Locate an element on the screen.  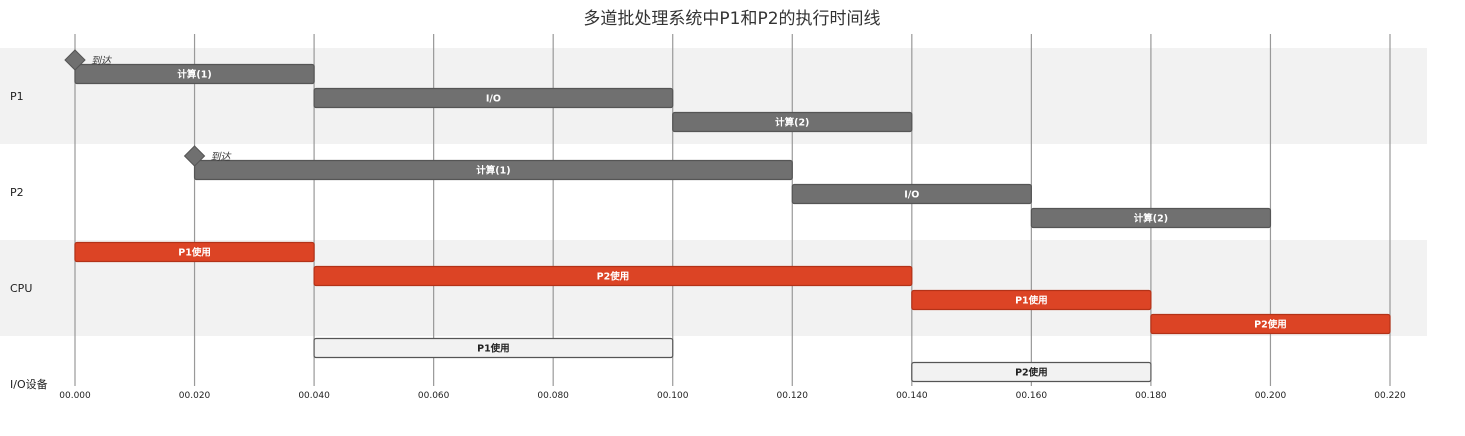
x-tick-label: 00.040 is located at coordinates (314, 396).